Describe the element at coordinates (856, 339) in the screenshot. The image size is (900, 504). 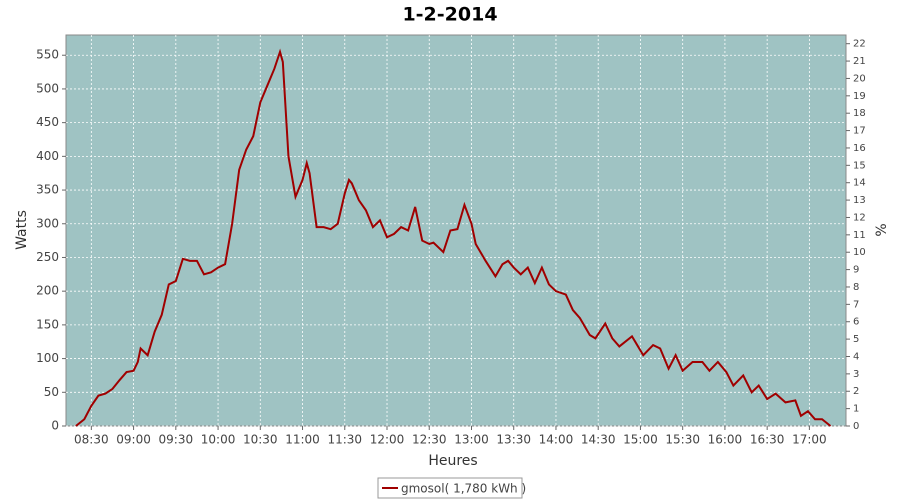
I see `y2-tick-label: 5` at that location.